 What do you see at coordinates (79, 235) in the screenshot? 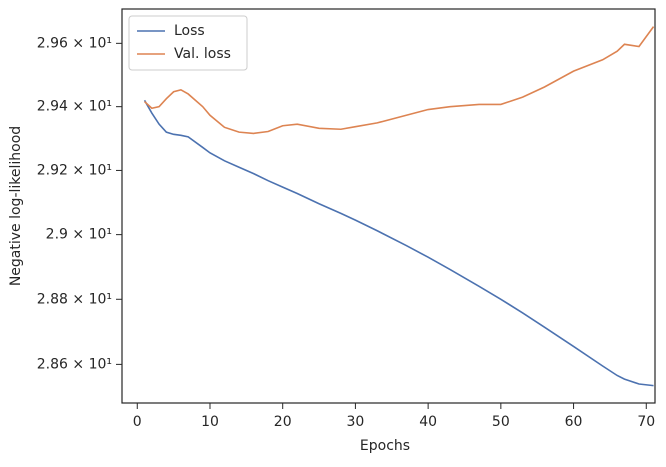
I see `y-tick-label: 2.9 × 10¹` at bounding box center [79, 235].